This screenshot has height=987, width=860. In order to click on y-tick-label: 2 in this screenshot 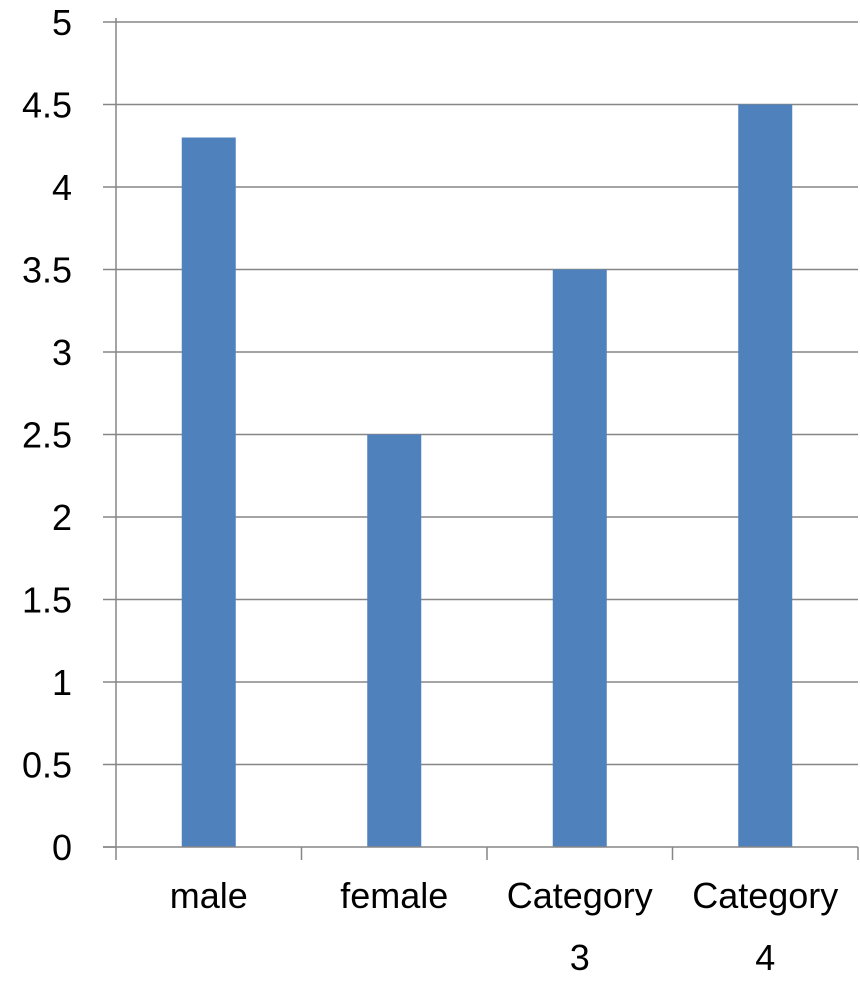, I will do `click(62, 517)`.